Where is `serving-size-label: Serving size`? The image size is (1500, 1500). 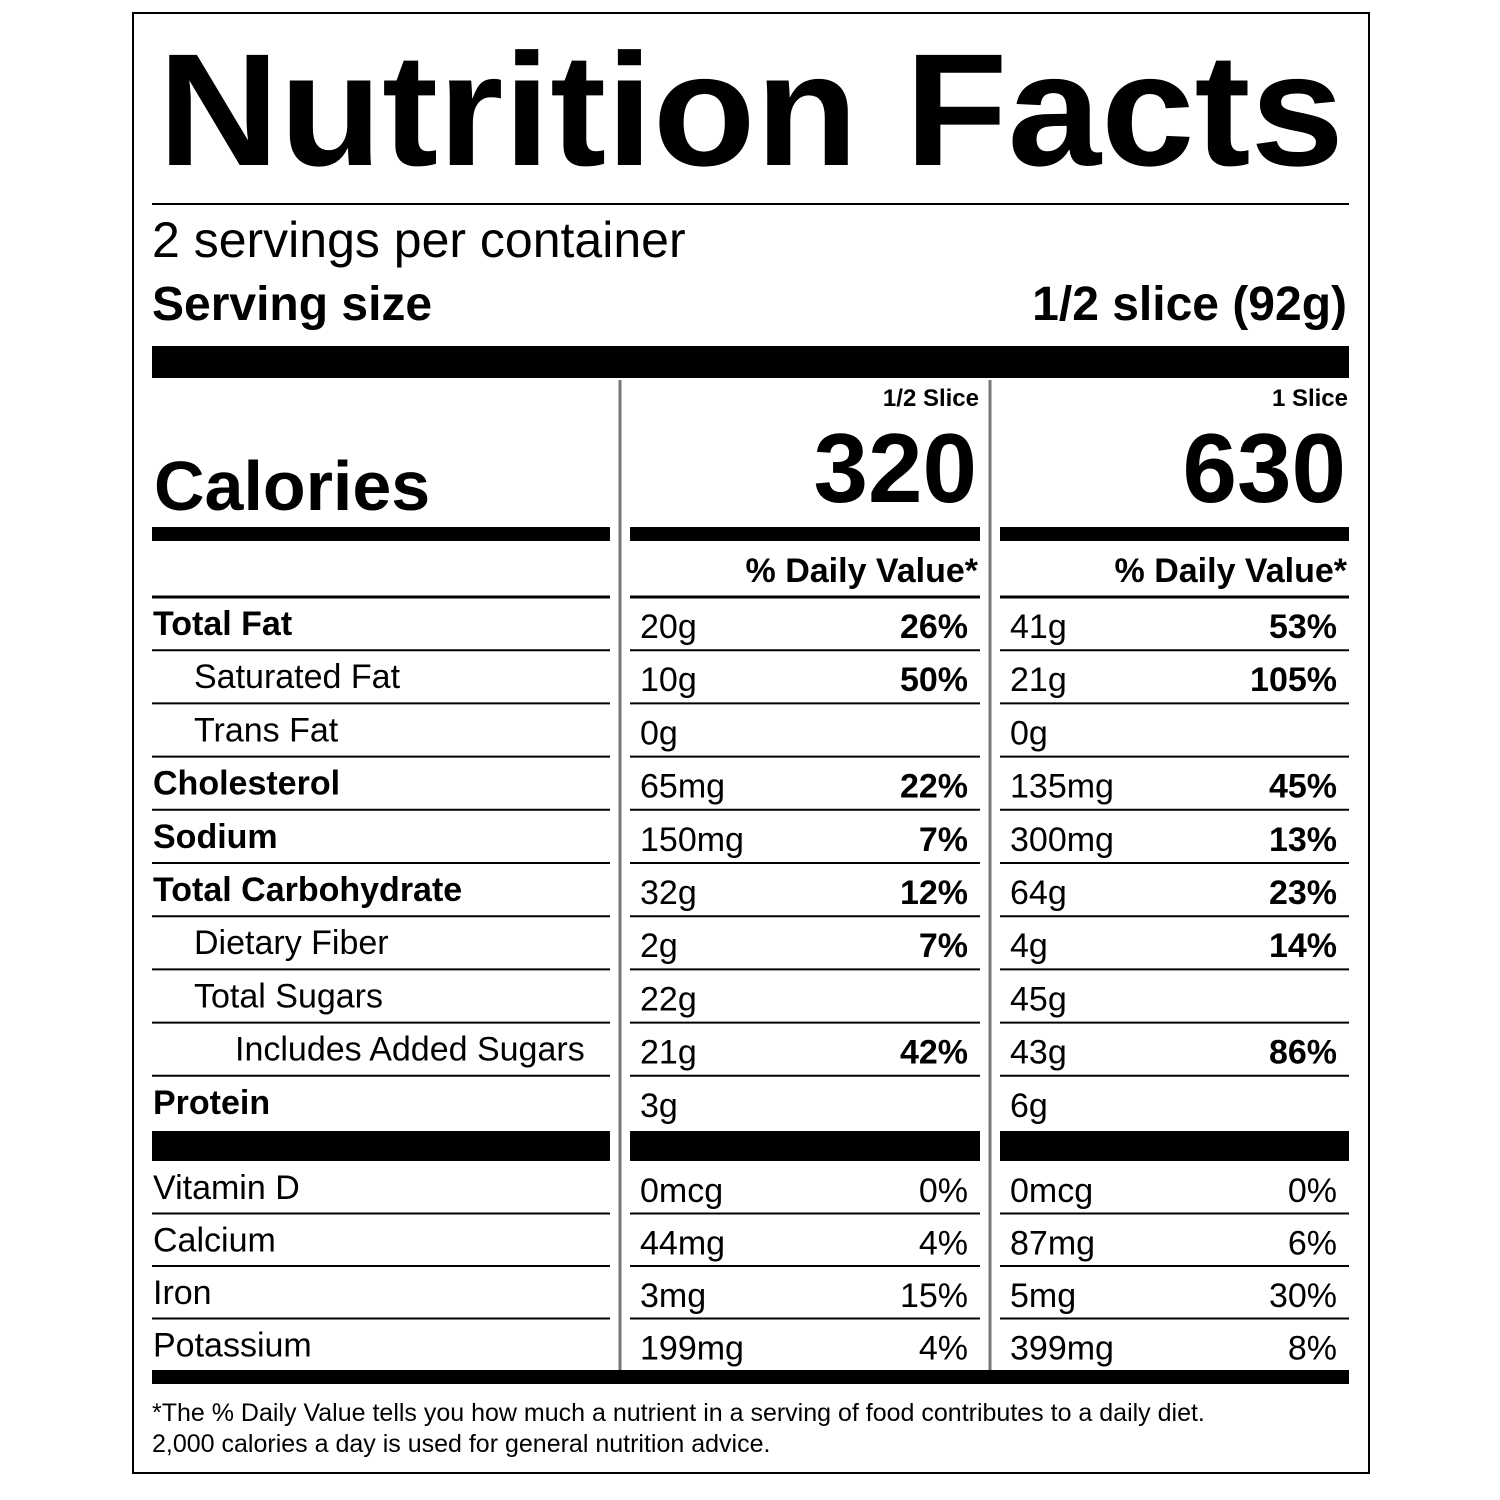
serving-size-label: Serving size is located at coordinates (292, 304).